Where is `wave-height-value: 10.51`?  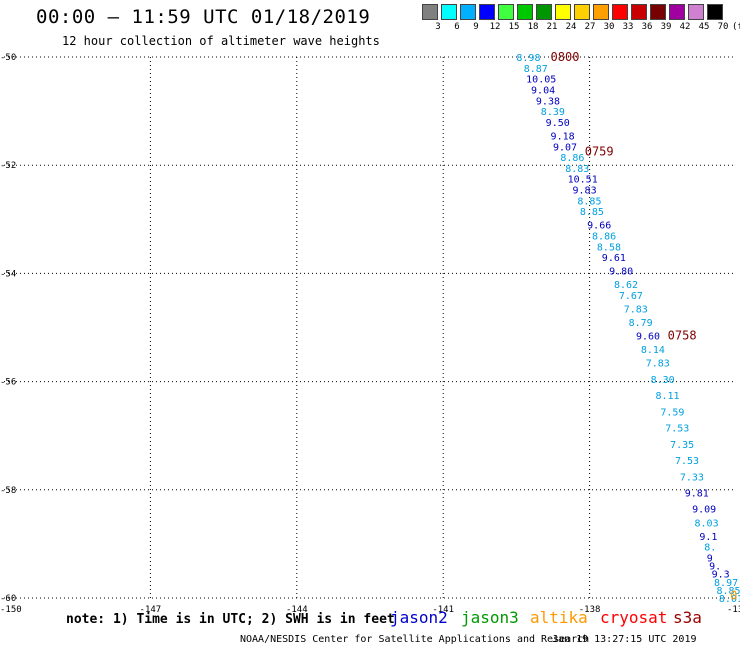
wave-height-value: 10.51 is located at coordinates (583, 180).